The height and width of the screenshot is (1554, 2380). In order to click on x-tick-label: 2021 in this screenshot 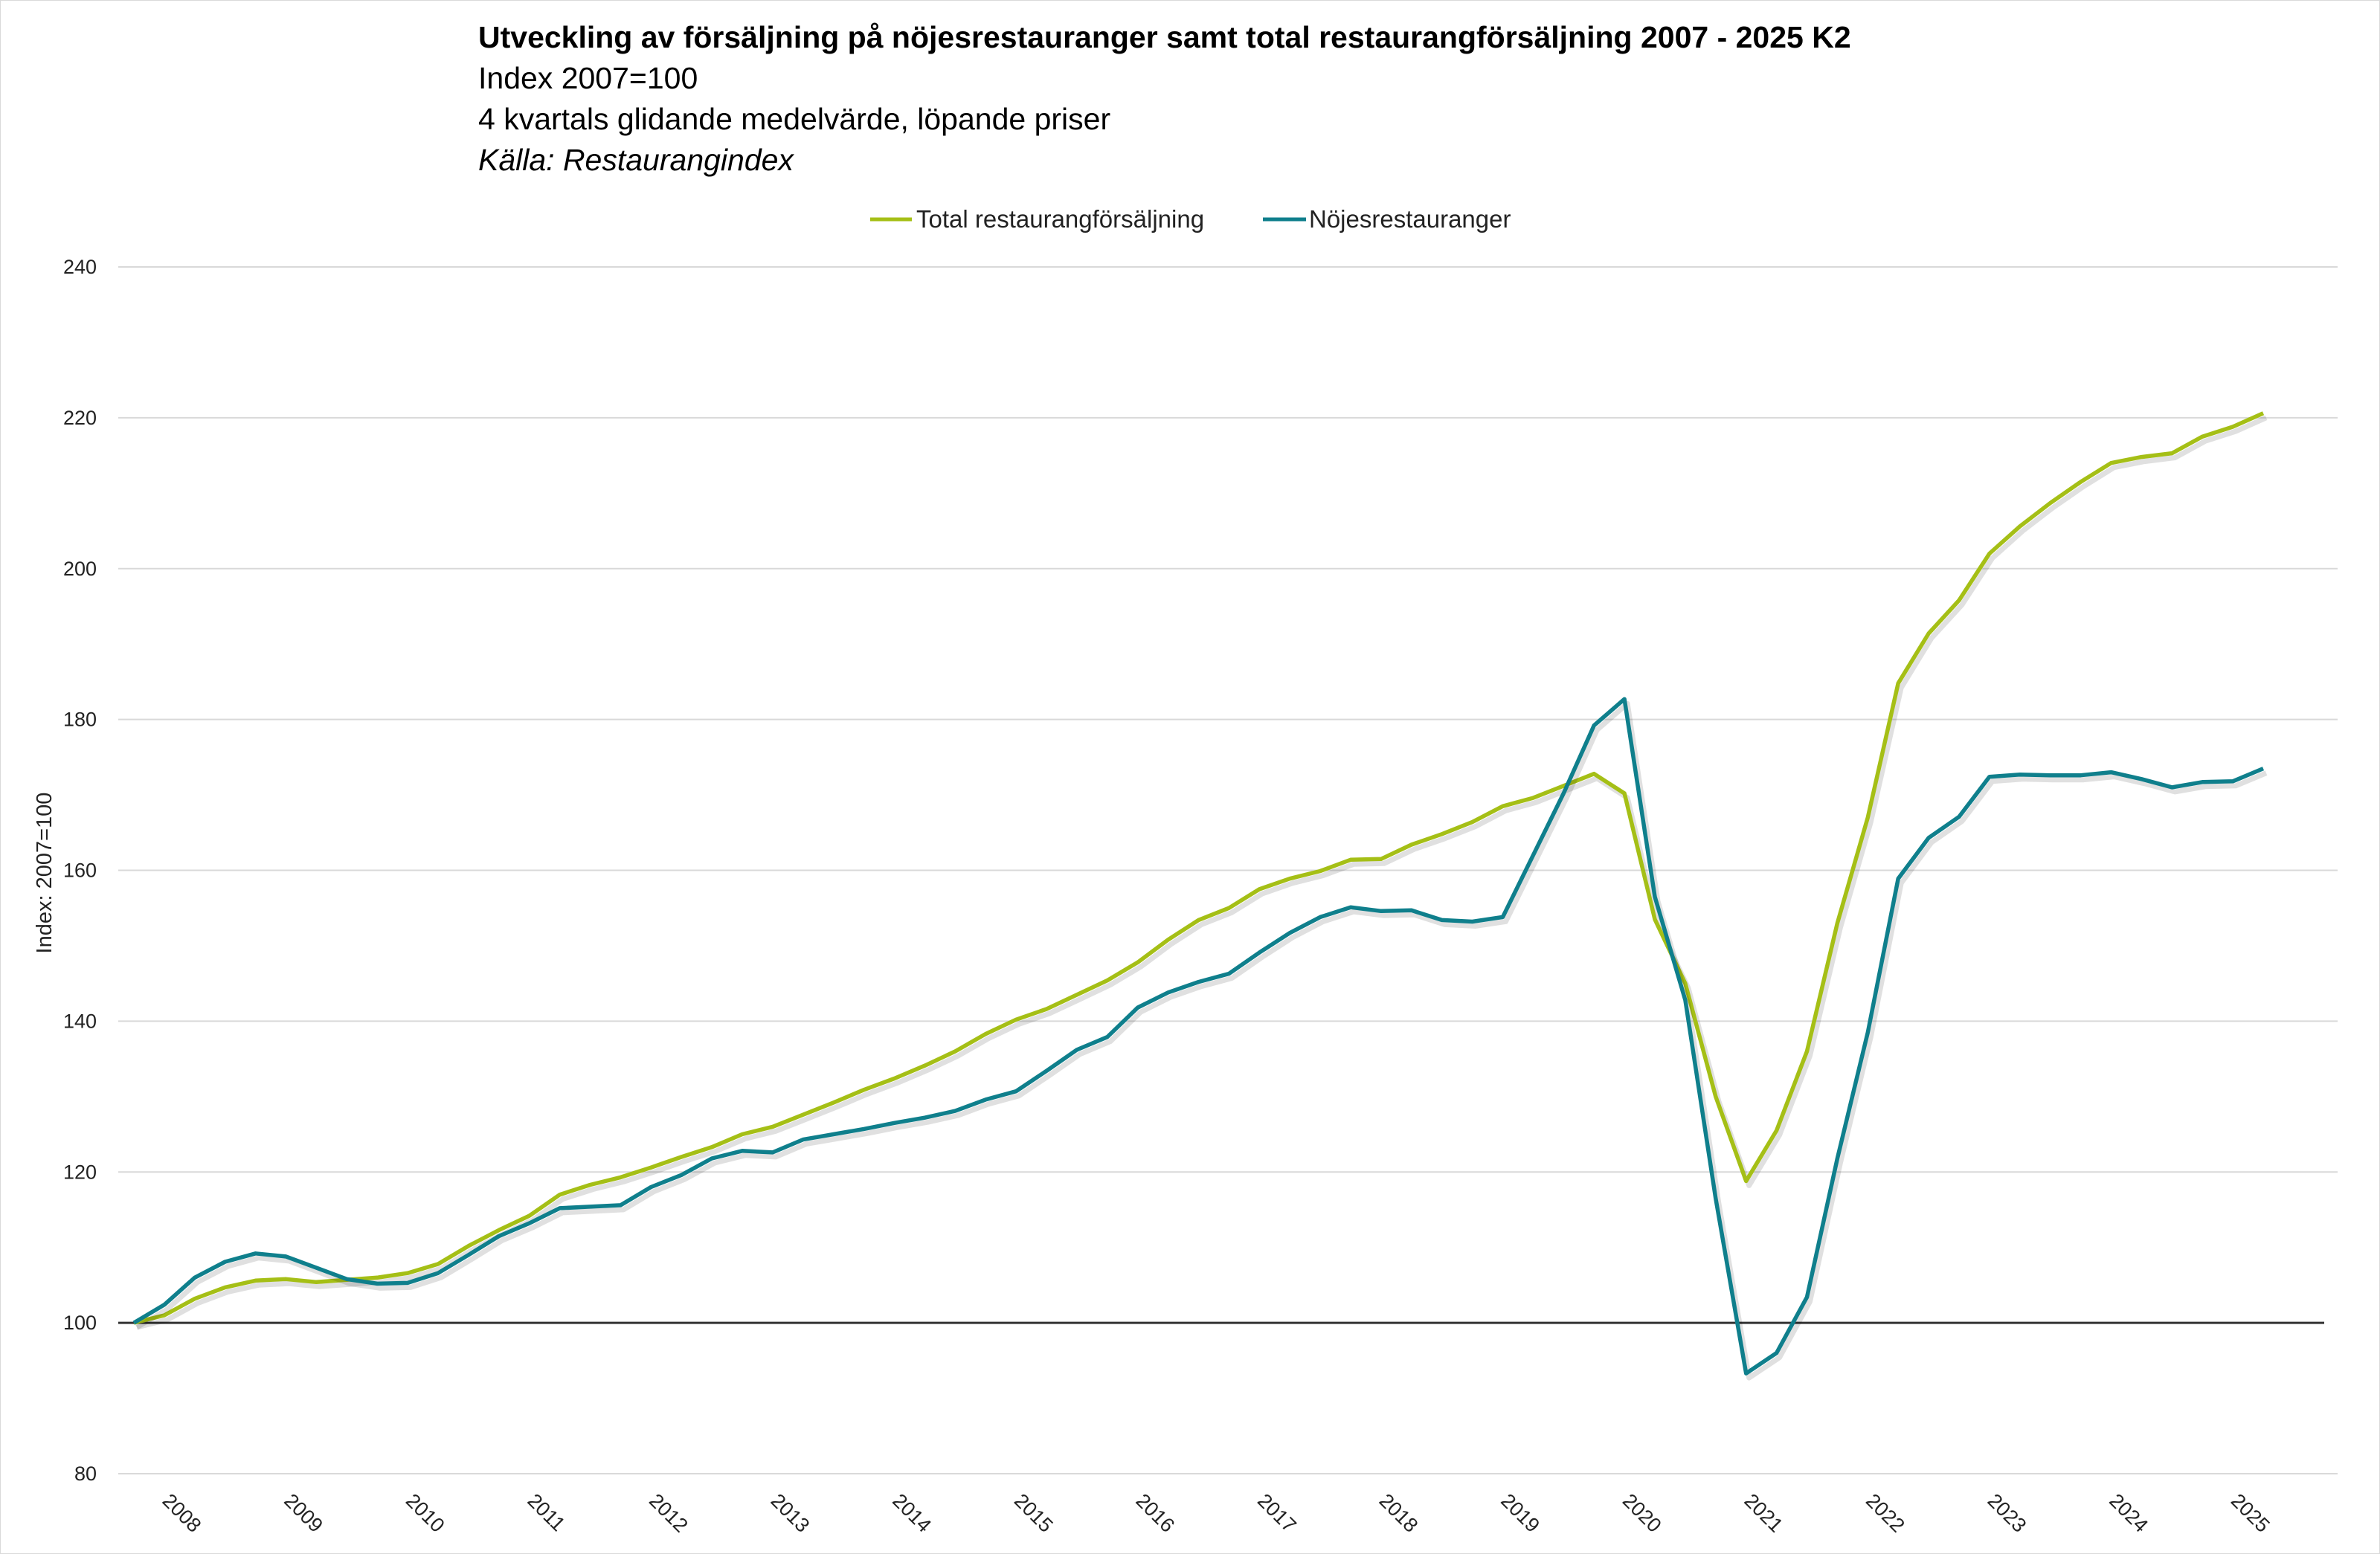, I will do `click(1763, 1513)`.